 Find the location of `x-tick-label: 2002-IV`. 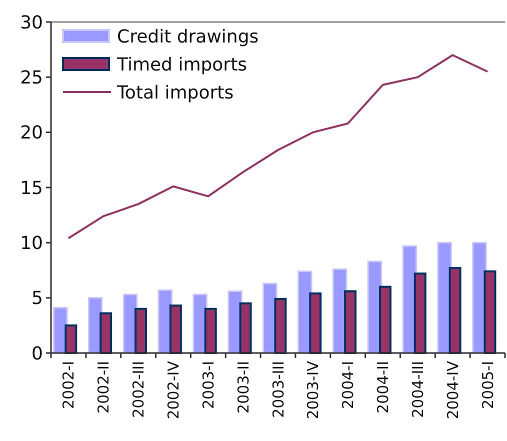

x-tick-label: 2002-IV is located at coordinates (173, 390).